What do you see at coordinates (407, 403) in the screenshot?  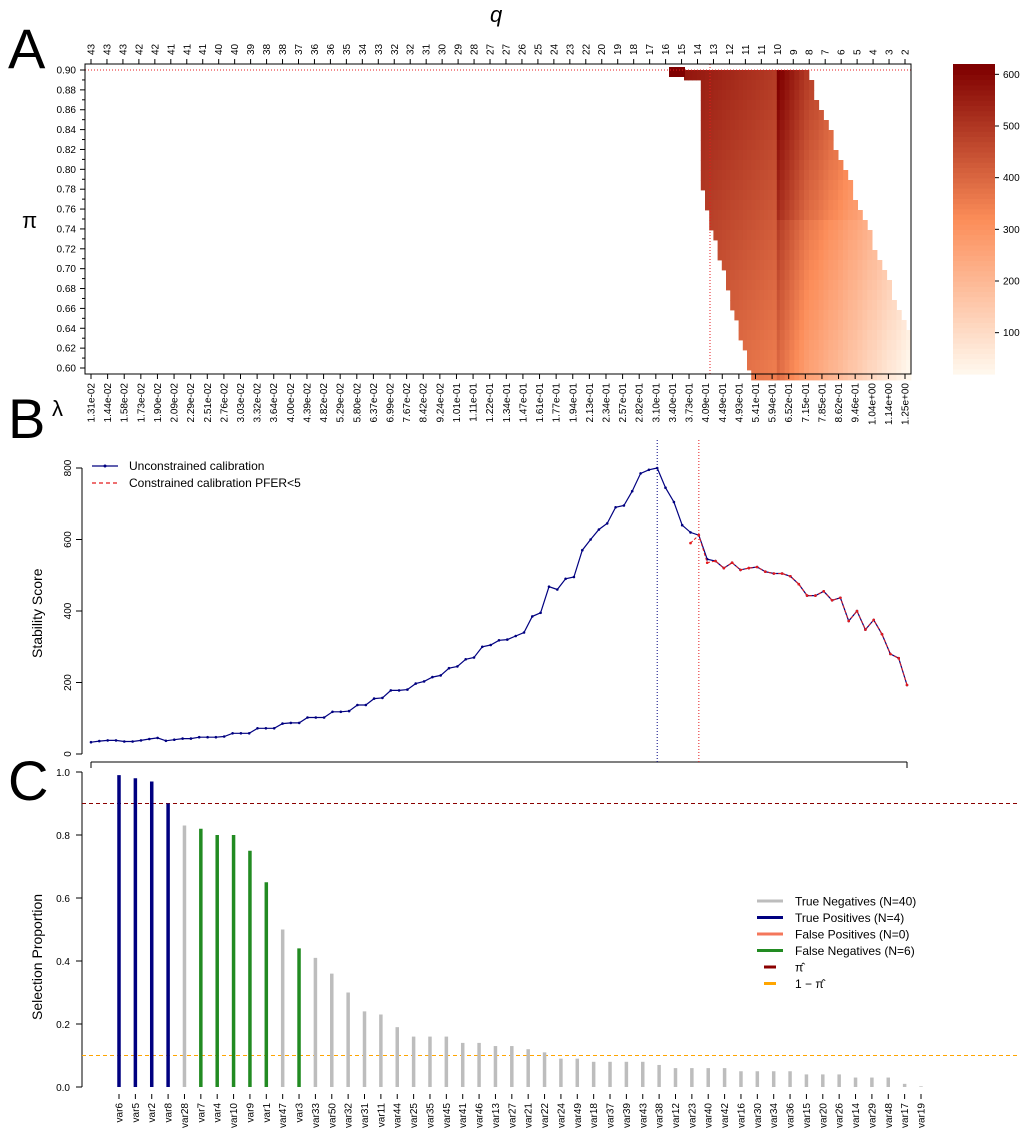 I see `lambda-tick-label: 7.67e-02` at bounding box center [407, 403].